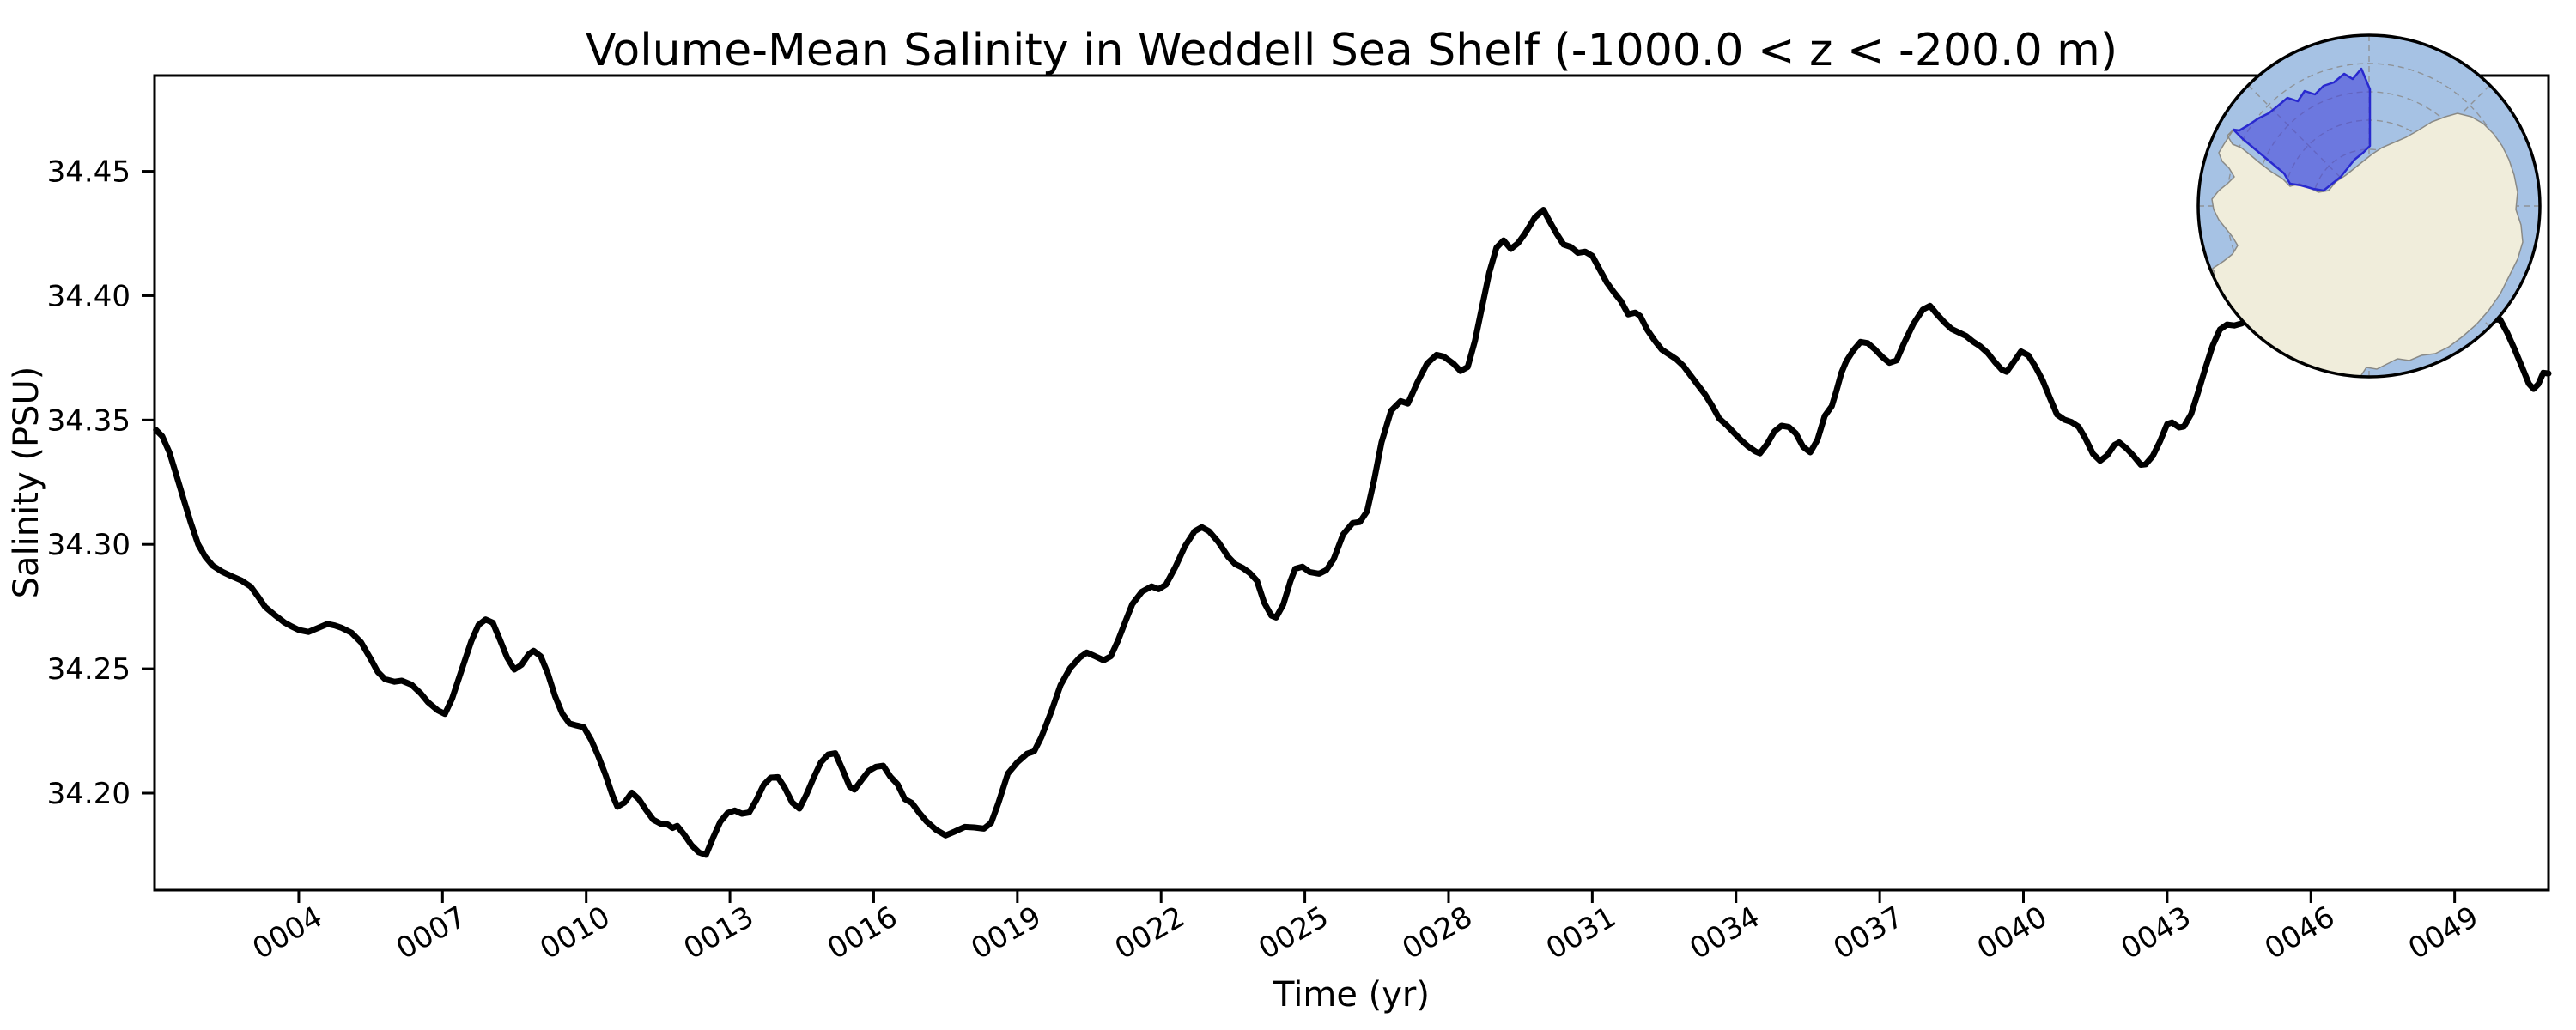 The width and height of the screenshot is (2576, 1030). What do you see at coordinates (2443, 933) in the screenshot?
I see `x-tick-label: 0049` at bounding box center [2443, 933].